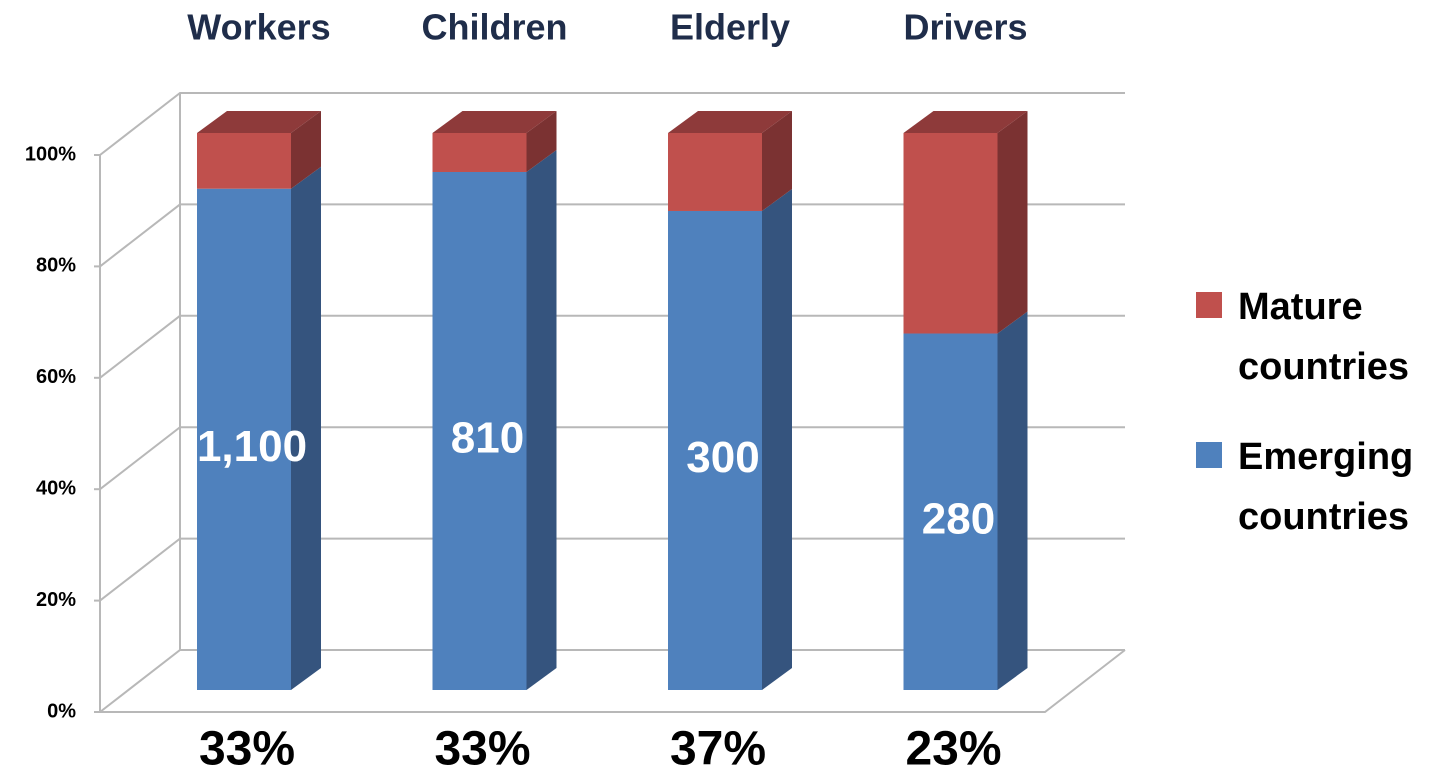  What do you see at coordinates (56, 600) in the screenshot?
I see `y-tick-label: 20%` at bounding box center [56, 600].